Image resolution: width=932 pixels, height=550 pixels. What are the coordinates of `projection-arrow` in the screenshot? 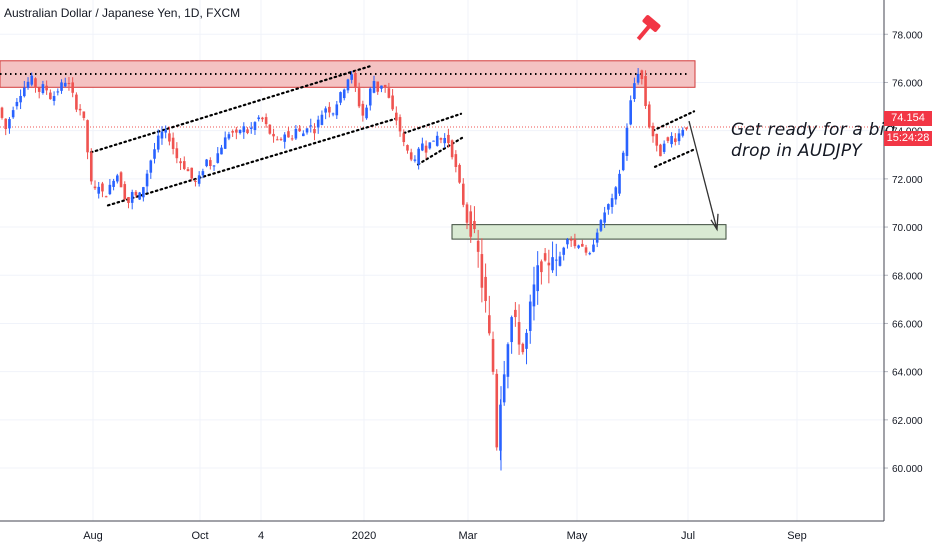 It's located at (703, 176).